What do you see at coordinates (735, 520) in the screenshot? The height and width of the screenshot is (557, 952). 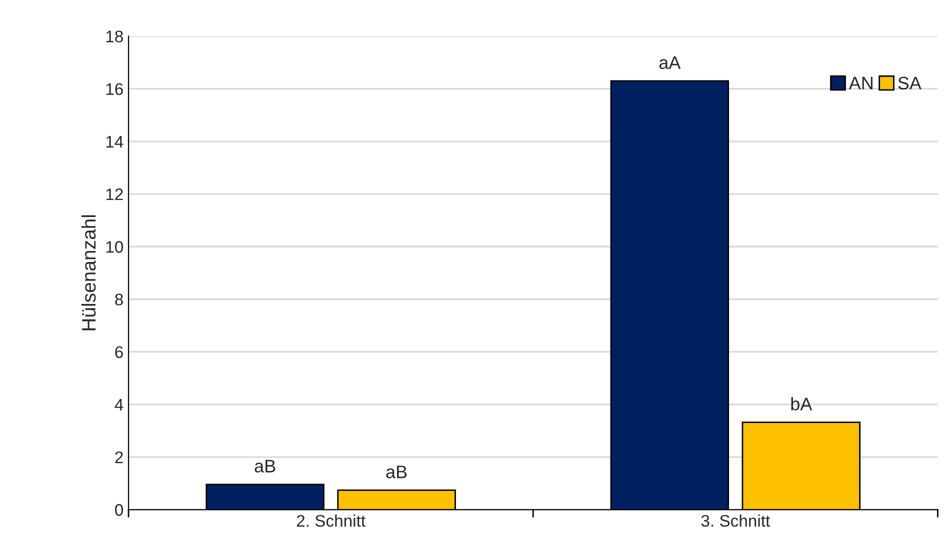 I see `x-tick-label: 3. Schnitt` at bounding box center [735, 520].